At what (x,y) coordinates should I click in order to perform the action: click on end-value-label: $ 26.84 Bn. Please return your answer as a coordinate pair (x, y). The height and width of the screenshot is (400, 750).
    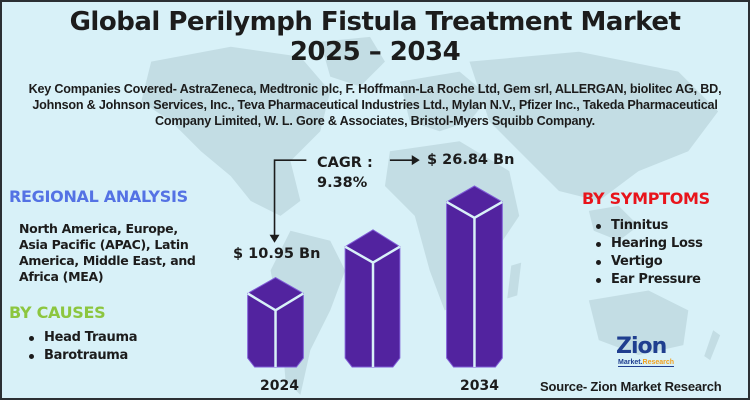
    Looking at the image, I should click on (471, 160).